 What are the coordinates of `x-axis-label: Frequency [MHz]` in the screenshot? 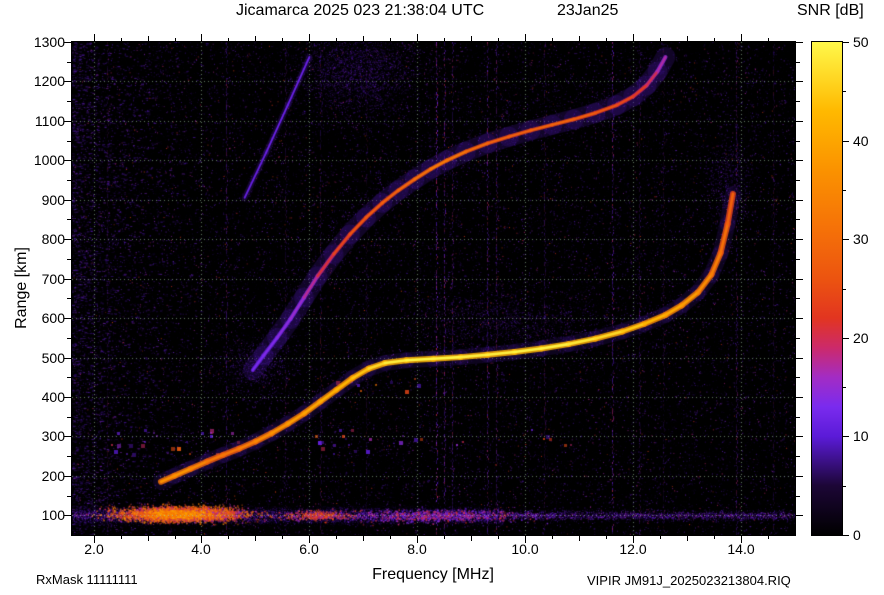 It's located at (433, 574).